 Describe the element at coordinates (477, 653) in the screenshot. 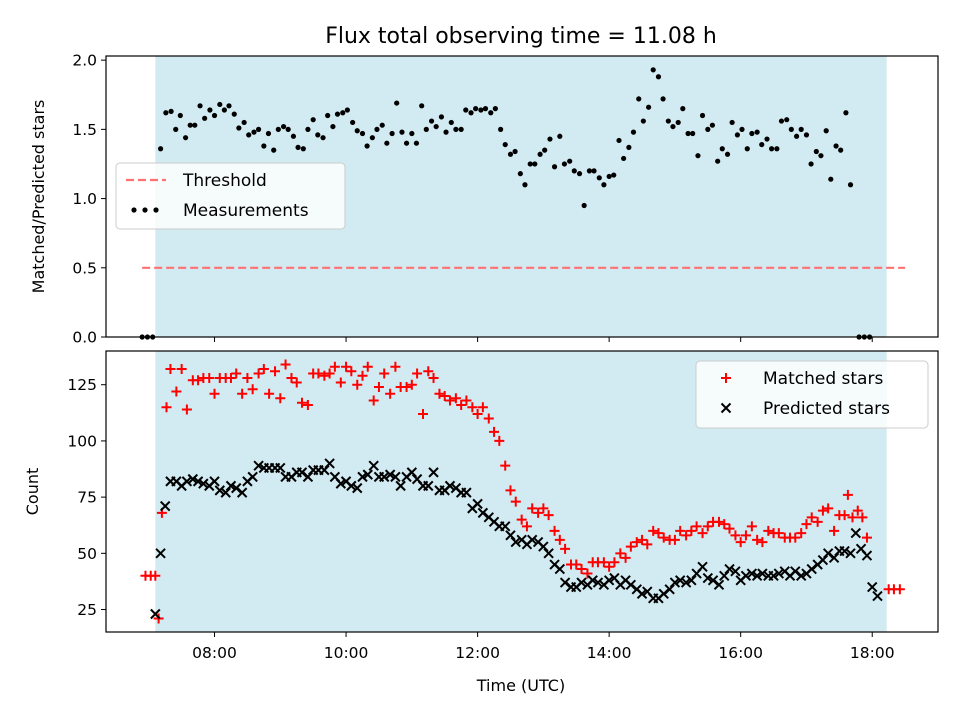

I see `x-tick-label: 12:00` at that location.